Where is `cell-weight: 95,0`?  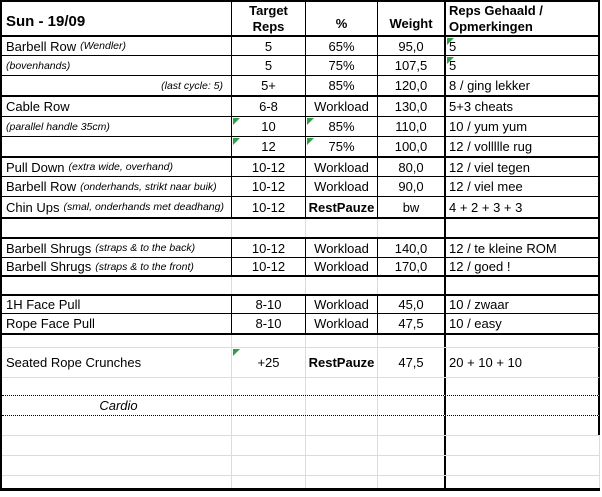
cell-weight: 95,0 is located at coordinates (410, 46).